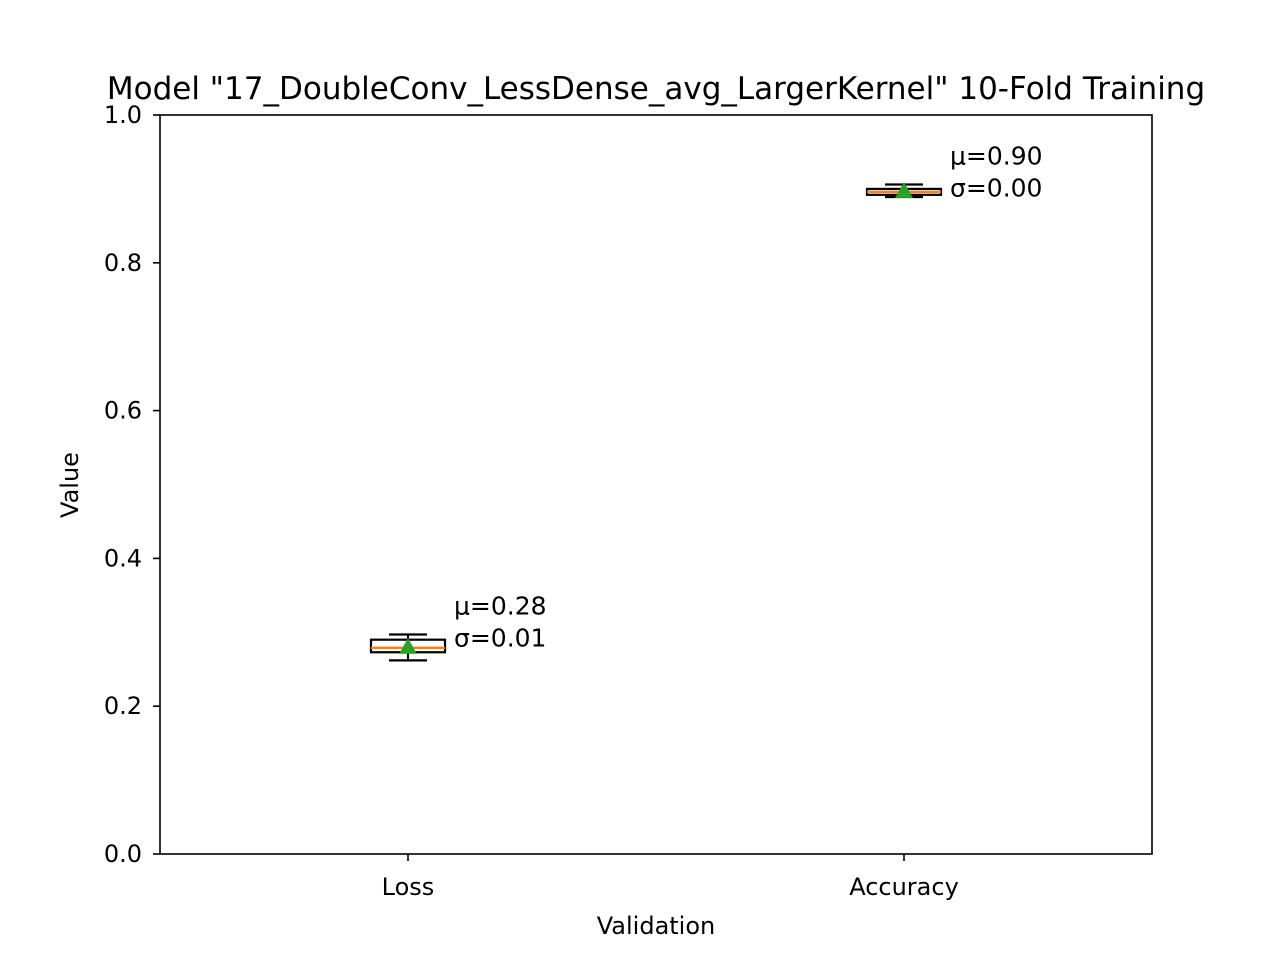 The image size is (1280, 960). What do you see at coordinates (123, 411) in the screenshot?
I see `y-tick-label: 0.6` at bounding box center [123, 411].